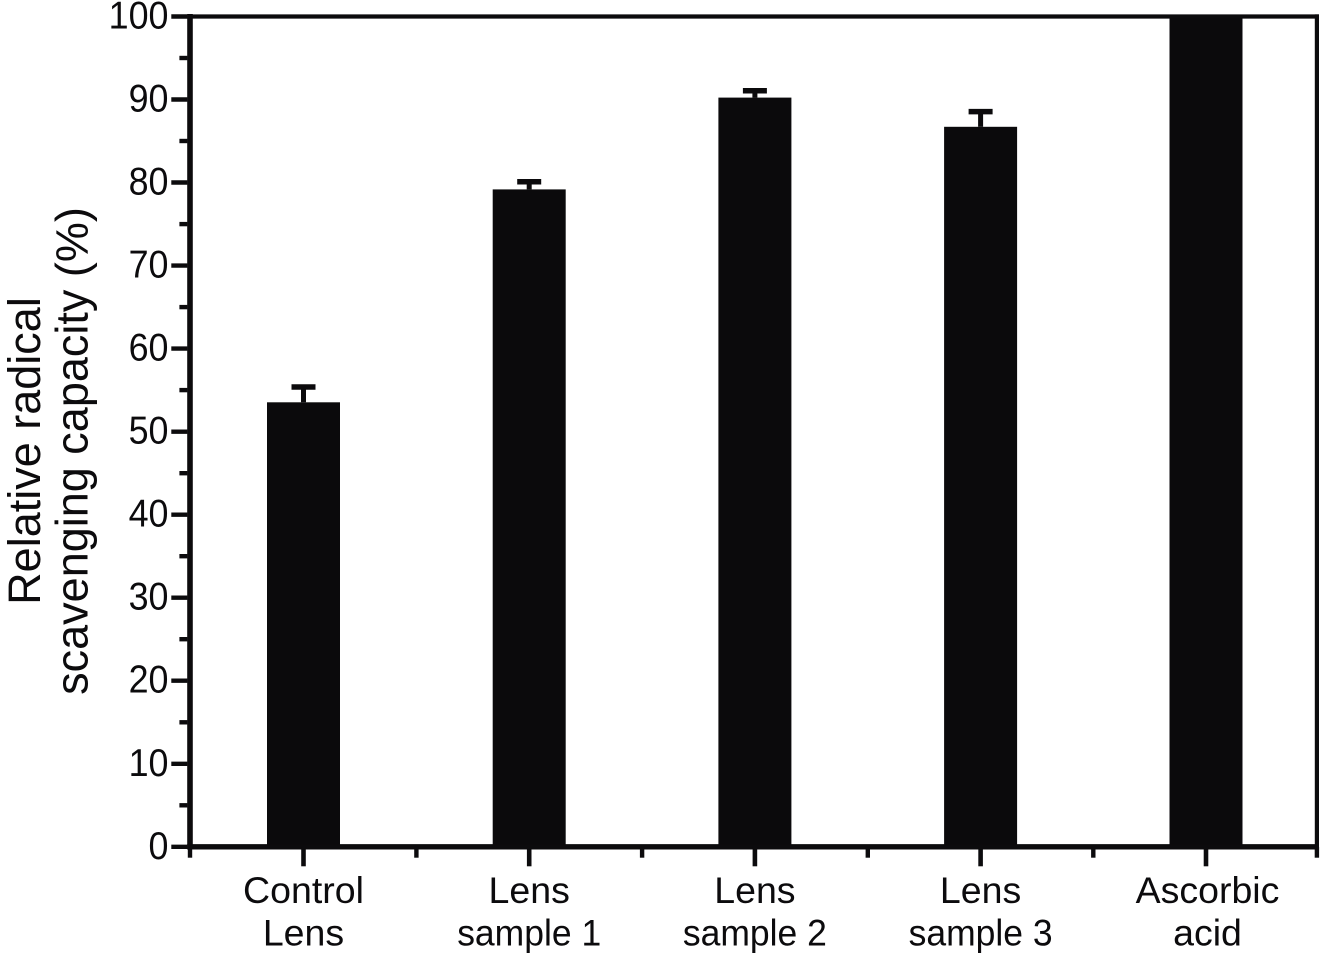  Describe the element at coordinates (149, 181) in the screenshot. I see `svg-text: 80` at that location.